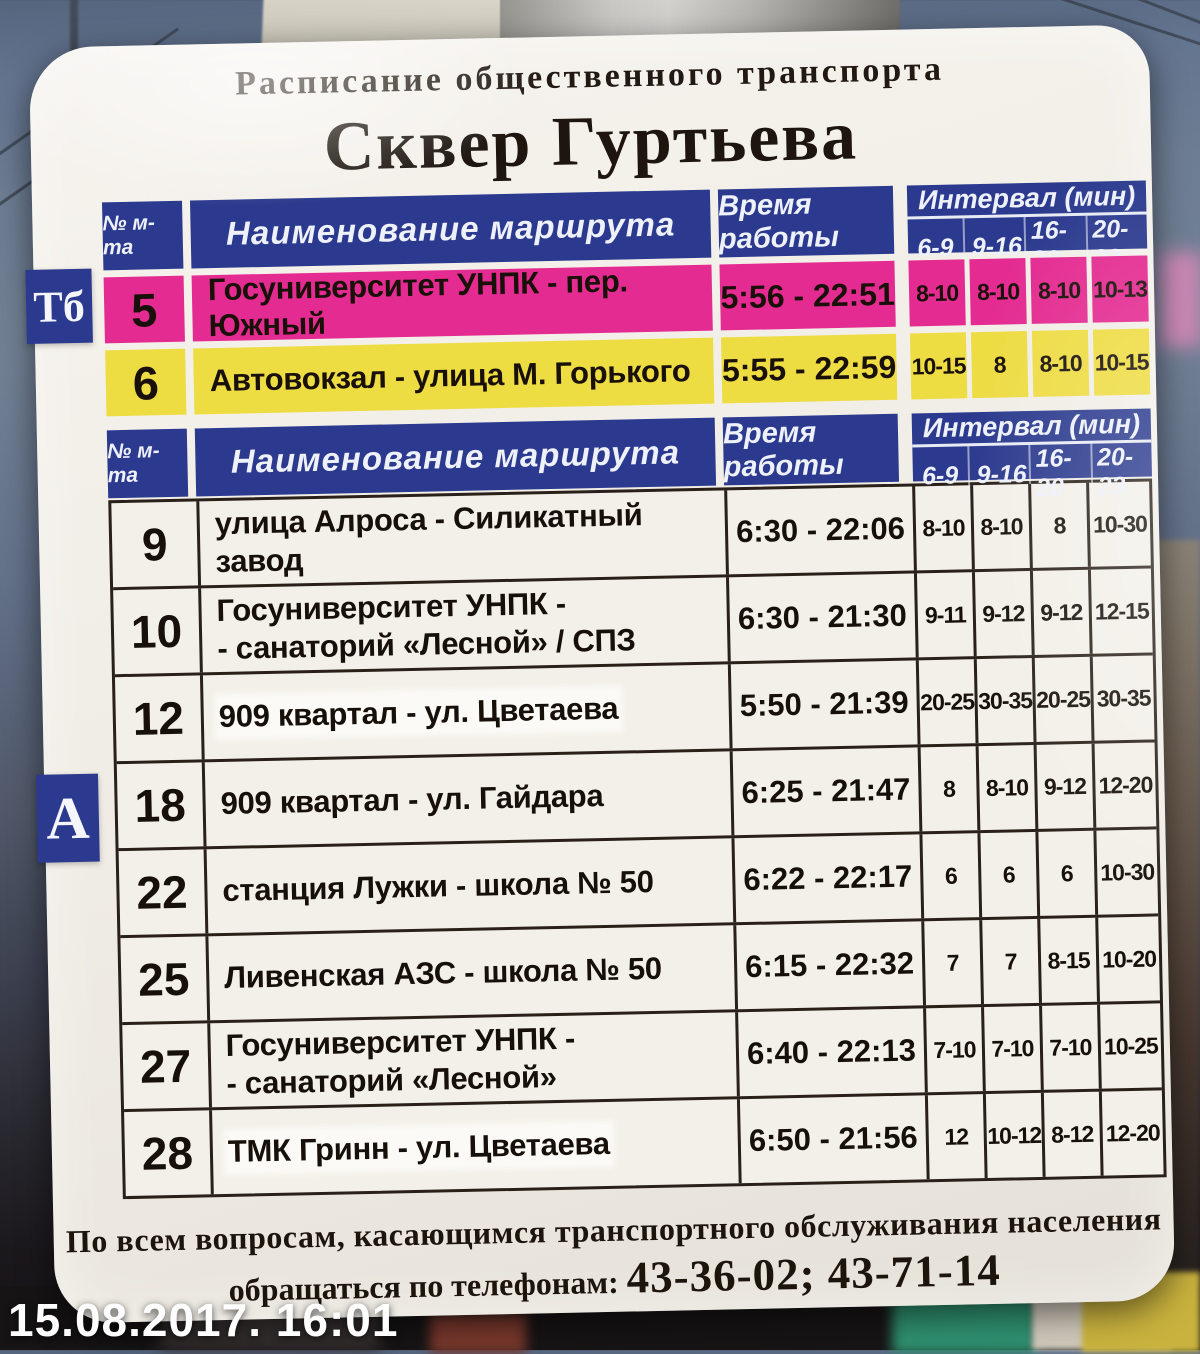 The width and height of the screenshot is (1200, 1354). I want to click on route-number: 27, so click(167, 1066).